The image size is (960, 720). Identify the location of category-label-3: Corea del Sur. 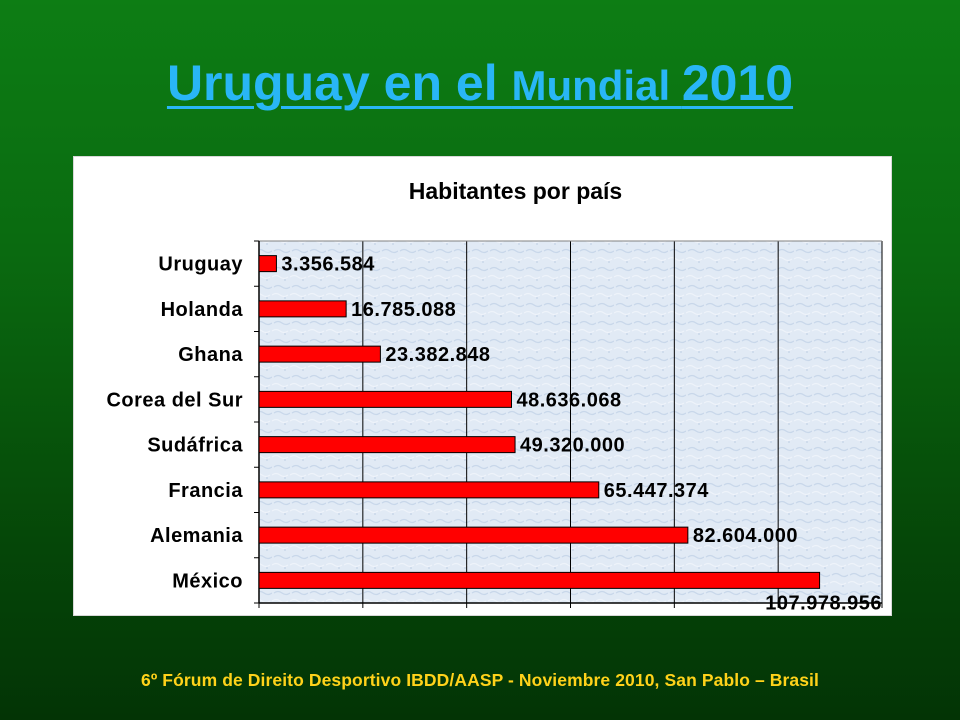
(174, 400).